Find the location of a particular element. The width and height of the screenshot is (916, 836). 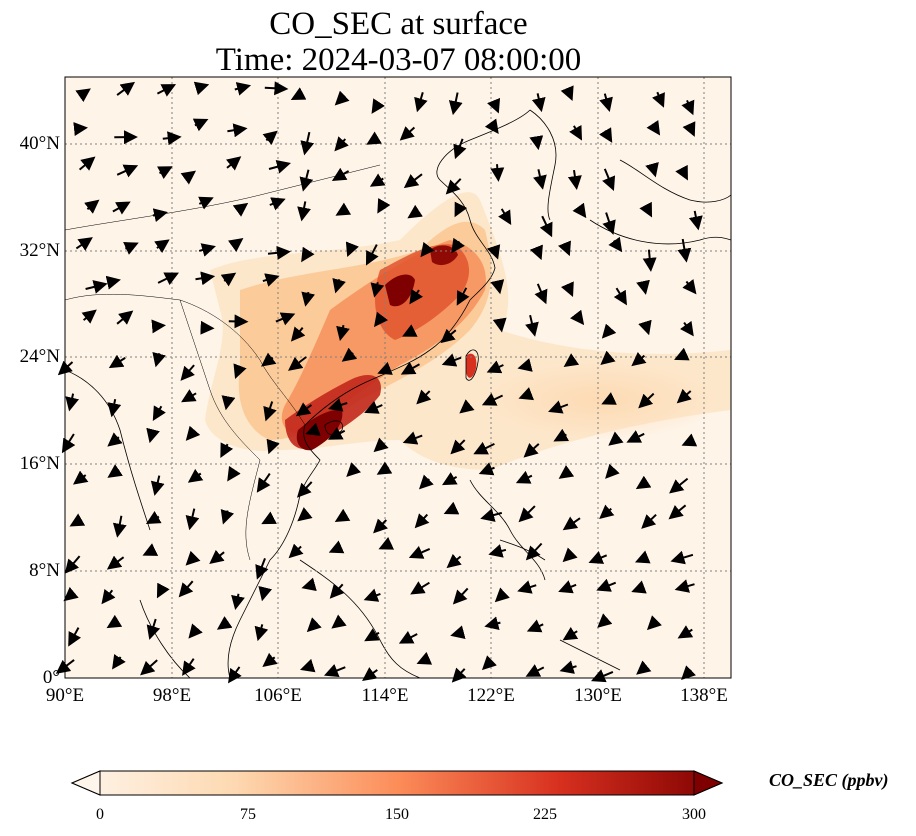

colorbar-max-extend is located at coordinates (708, 783).